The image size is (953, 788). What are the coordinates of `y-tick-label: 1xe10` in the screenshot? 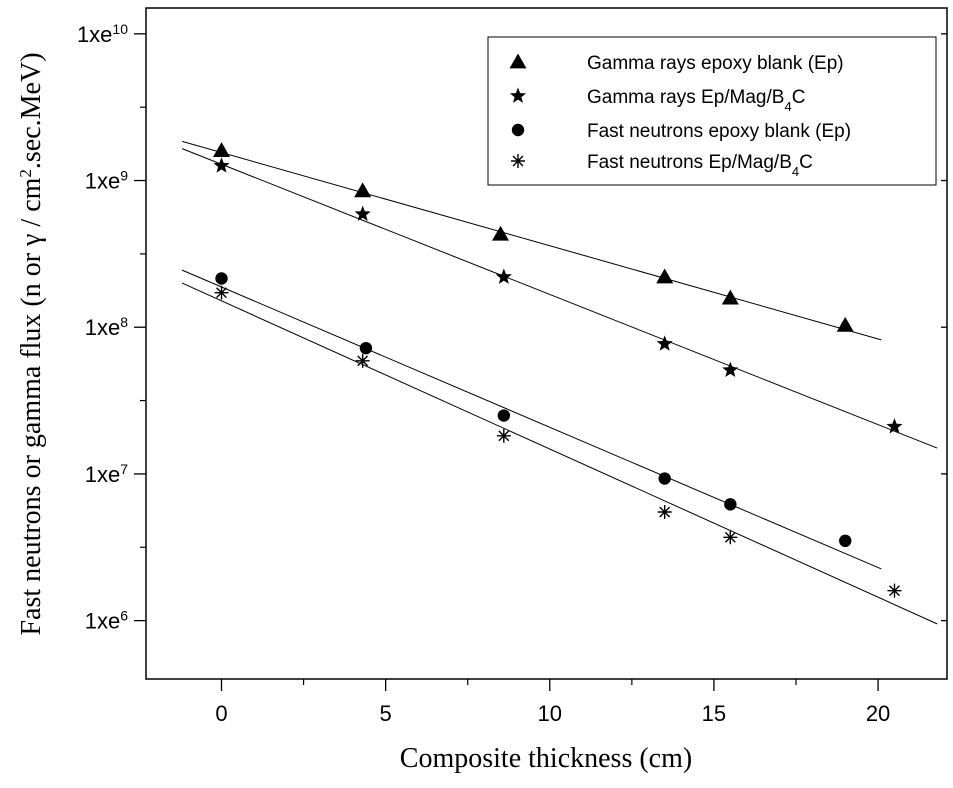 It's located at (102, 34).